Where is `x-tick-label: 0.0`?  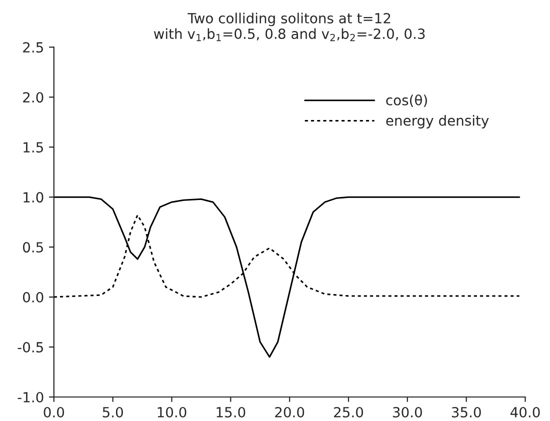 x-tick-label: 0.0 is located at coordinates (54, 412).